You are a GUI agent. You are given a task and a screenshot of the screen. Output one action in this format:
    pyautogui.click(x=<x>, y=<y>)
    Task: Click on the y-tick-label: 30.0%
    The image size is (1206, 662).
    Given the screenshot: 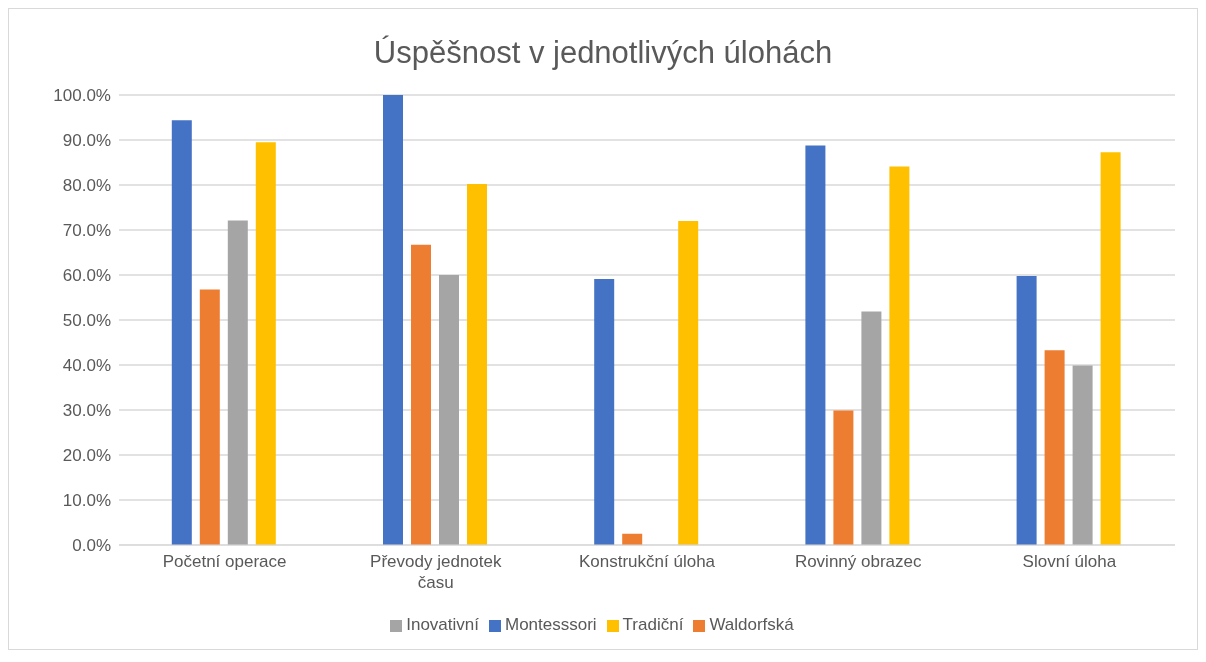 What is the action you would take?
    pyautogui.click(x=86, y=411)
    